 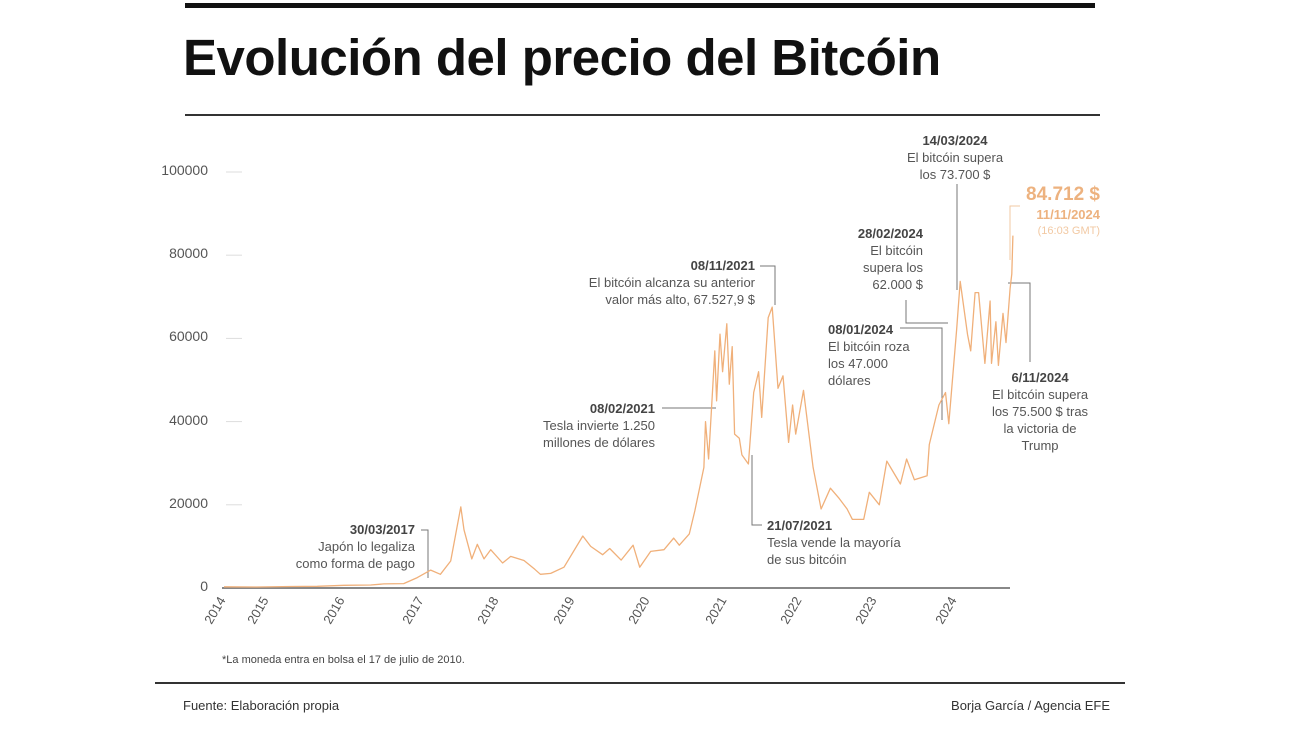 I want to click on annotation-date: 08/01/2024, so click(x=861, y=329).